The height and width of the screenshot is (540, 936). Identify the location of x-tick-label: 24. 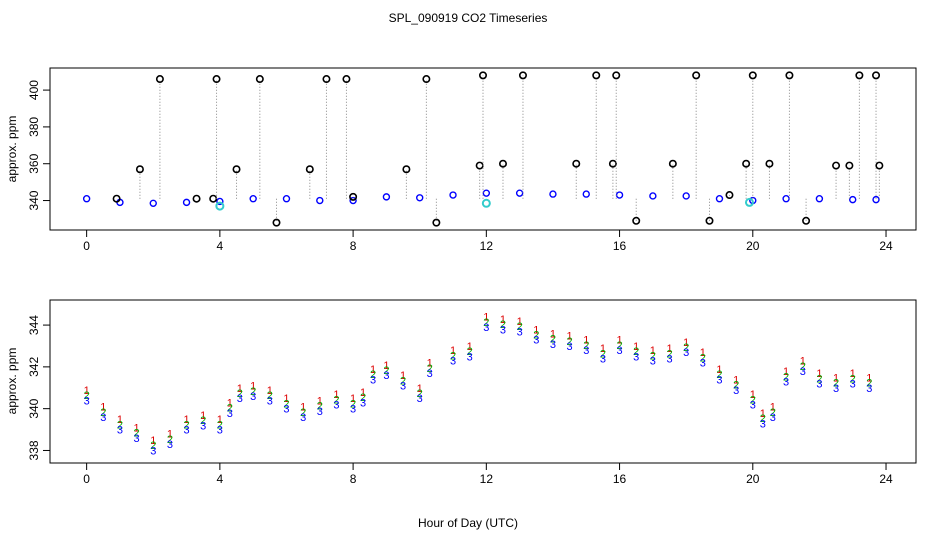
(886, 479).